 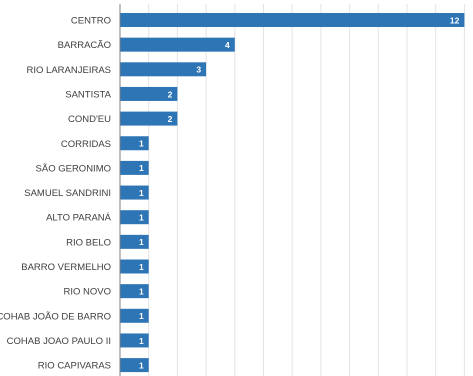 I want to click on category-label: SAMUEL SANDRINI, so click(x=67, y=193).